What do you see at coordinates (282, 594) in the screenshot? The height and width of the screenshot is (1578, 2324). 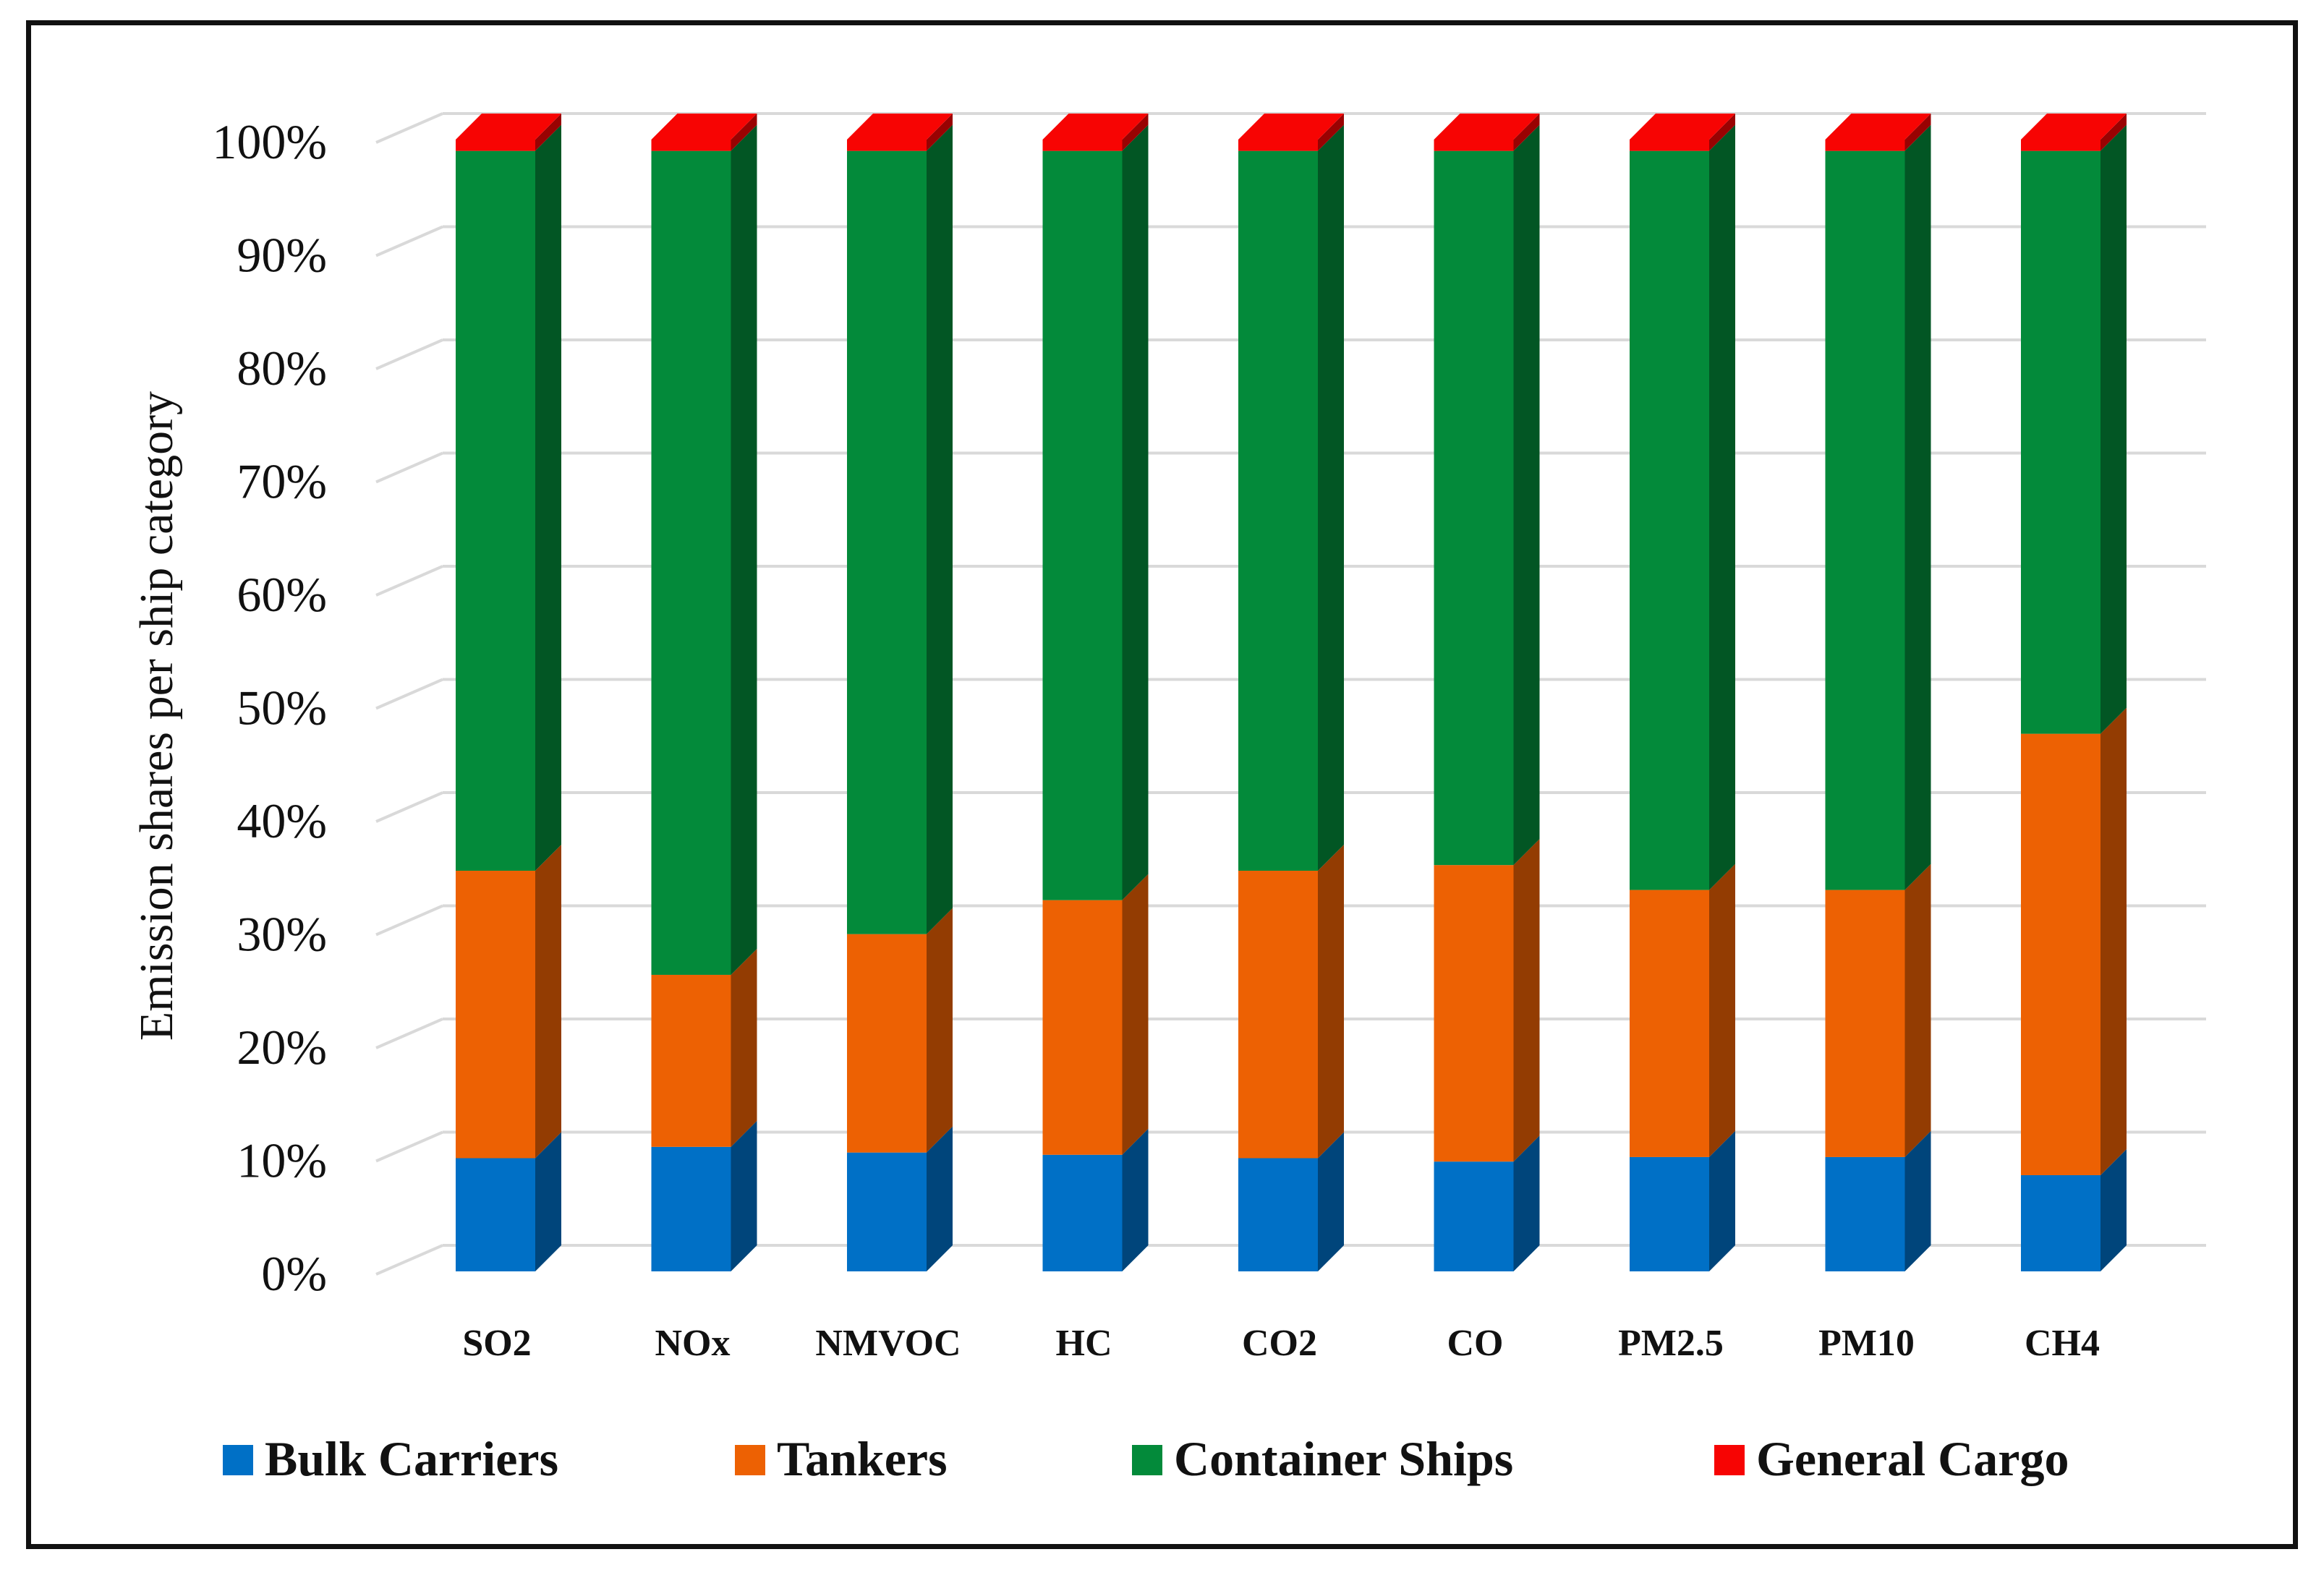 I see `y-tick-label: 60%` at bounding box center [282, 594].